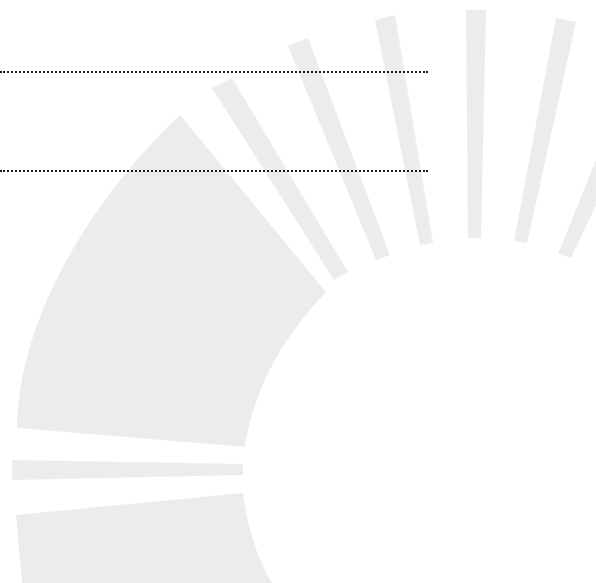 This screenshot has width=596, height=583. I want to click on watermark-horizontal-ray, so click(127, 470).